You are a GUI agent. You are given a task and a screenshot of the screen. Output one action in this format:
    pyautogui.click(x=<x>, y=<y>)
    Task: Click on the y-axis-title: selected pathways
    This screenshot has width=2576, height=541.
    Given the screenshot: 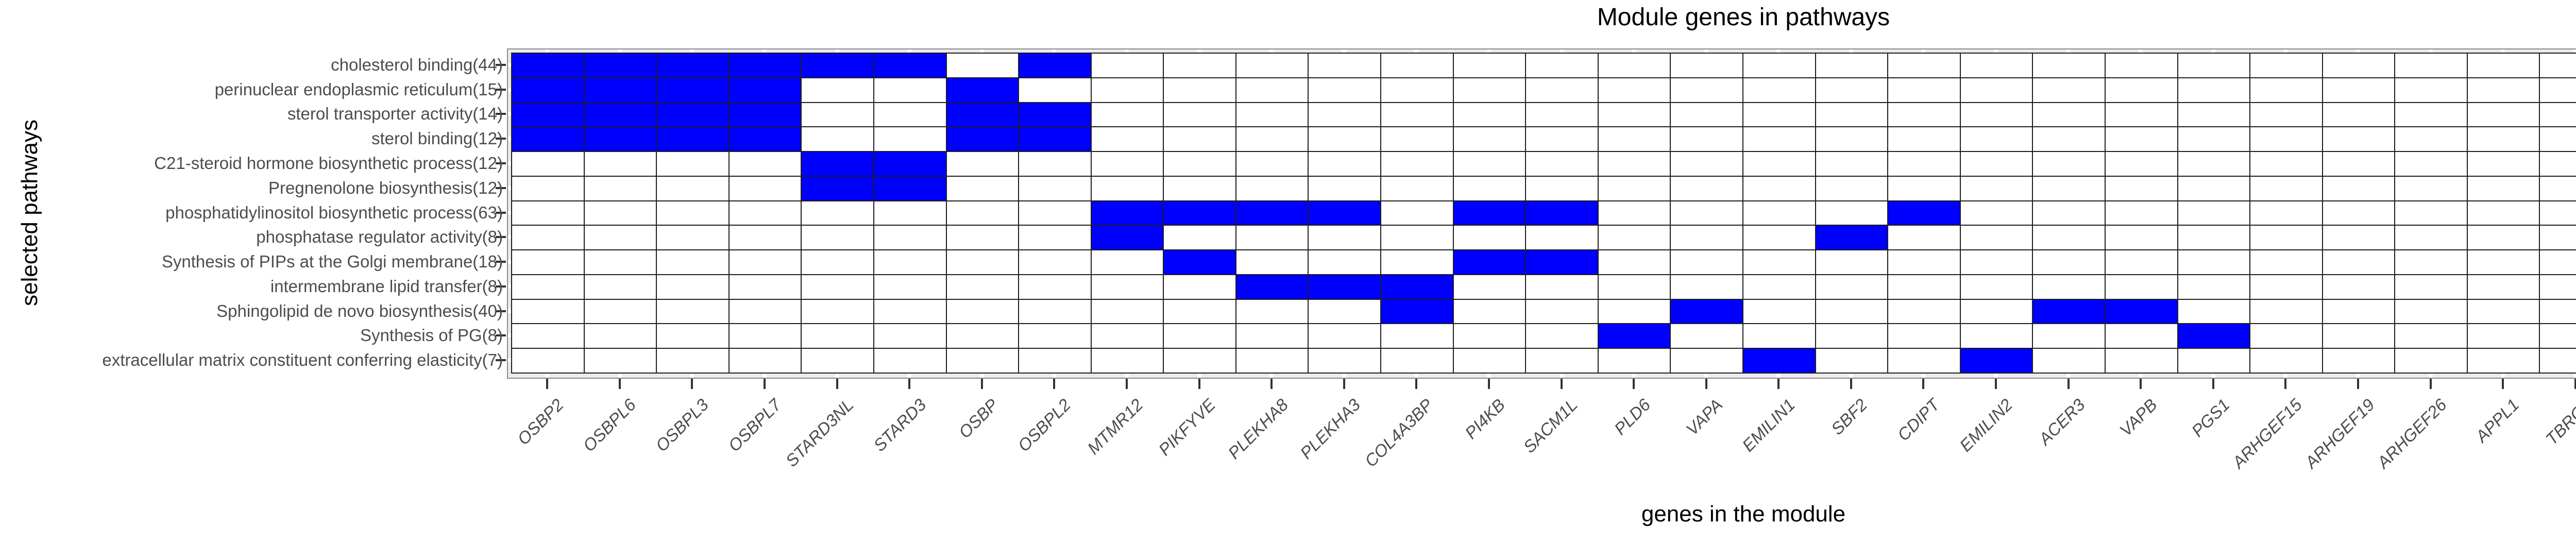 What is the action you would take?
    pyautogui.click(x=29, y=213)
    